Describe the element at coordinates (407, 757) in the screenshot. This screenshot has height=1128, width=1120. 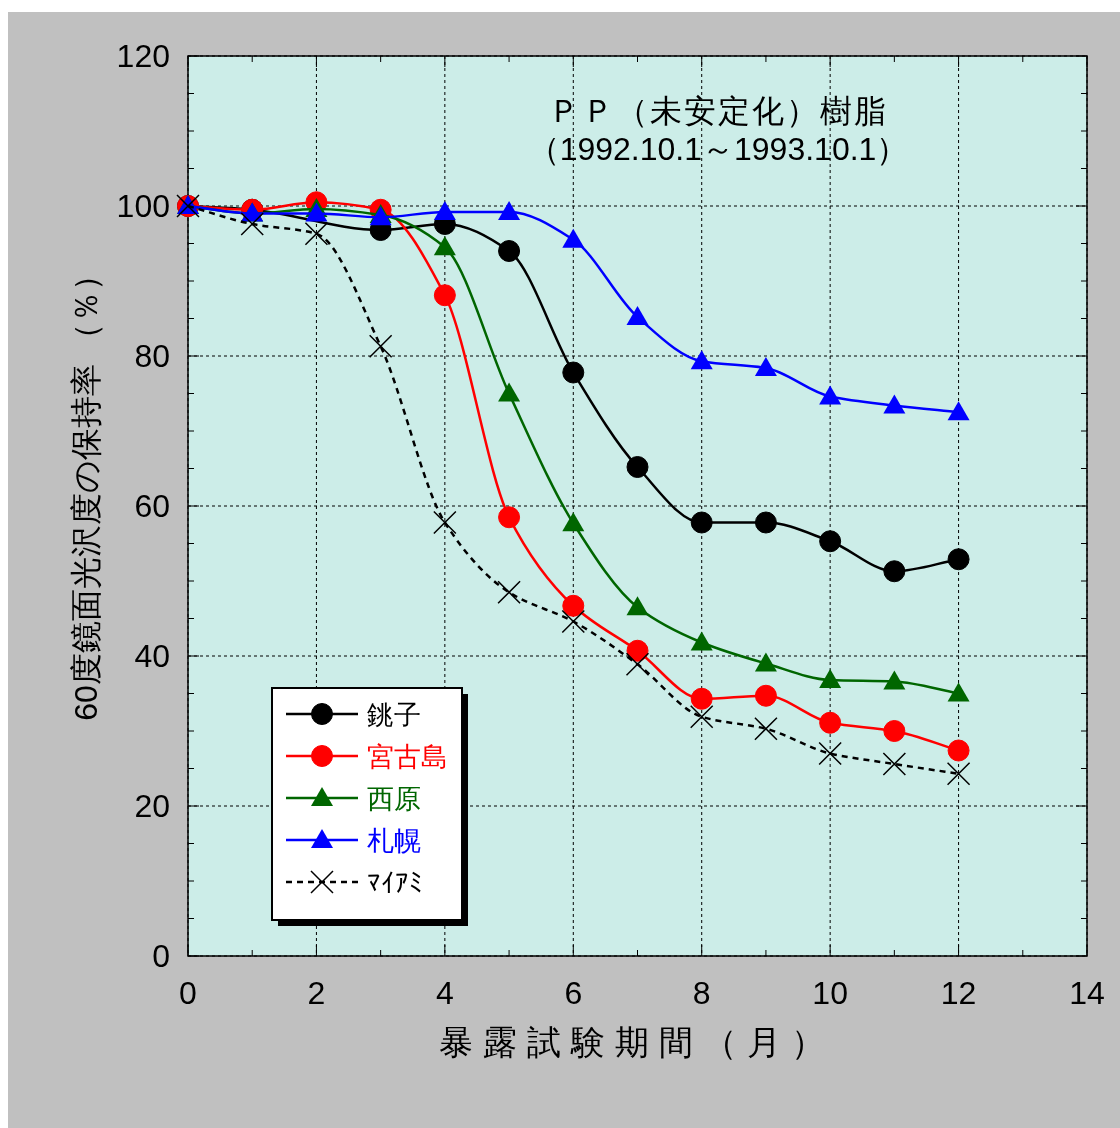
I see `legend-label: 宮古島` at that location.